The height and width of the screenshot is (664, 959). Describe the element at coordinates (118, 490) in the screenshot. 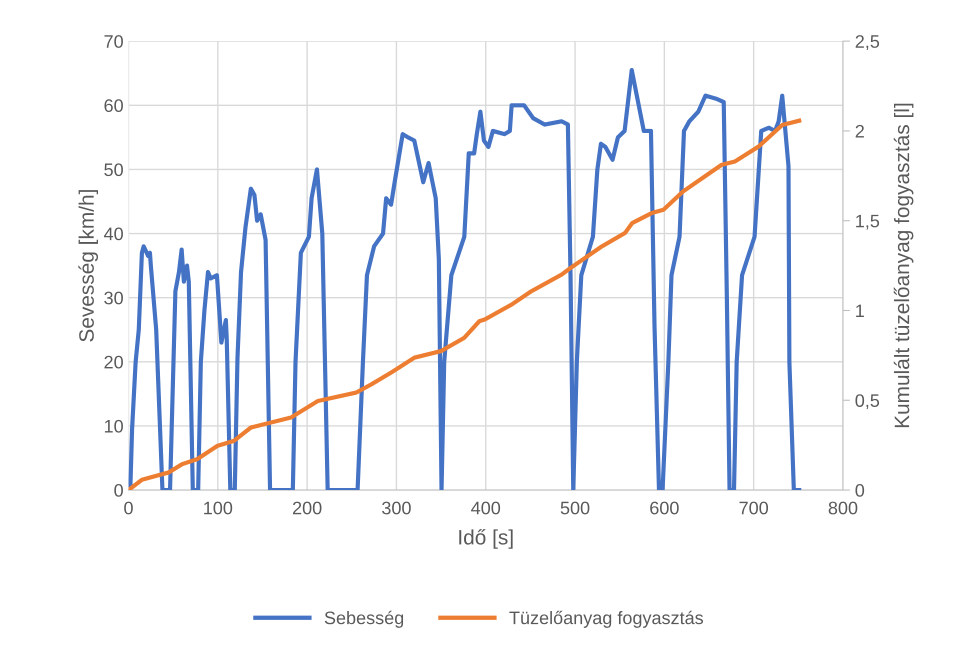

I see `y-tick-label: 0` at that location.